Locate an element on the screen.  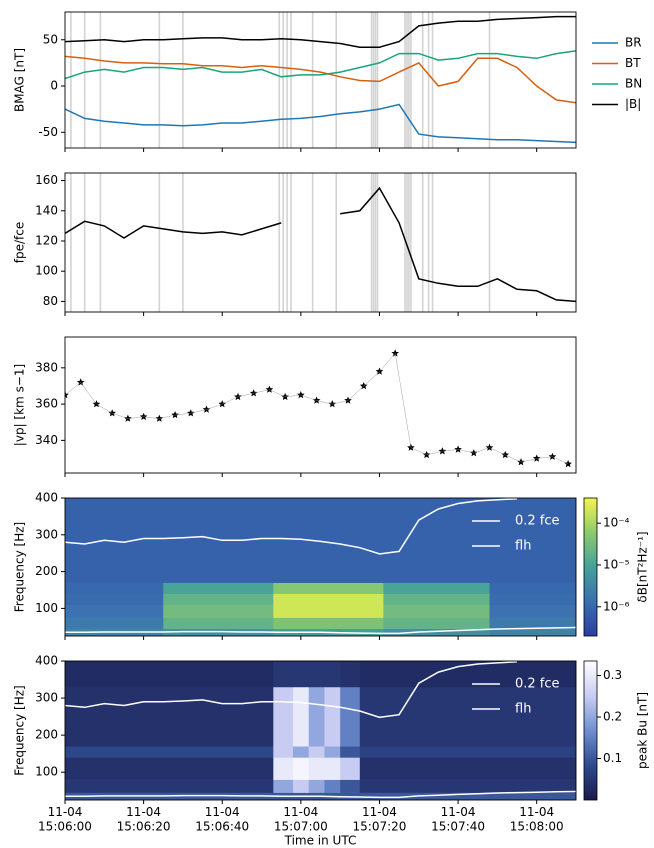
colorbar-tick-label: 0.2 is located at coordinates (612, 717).